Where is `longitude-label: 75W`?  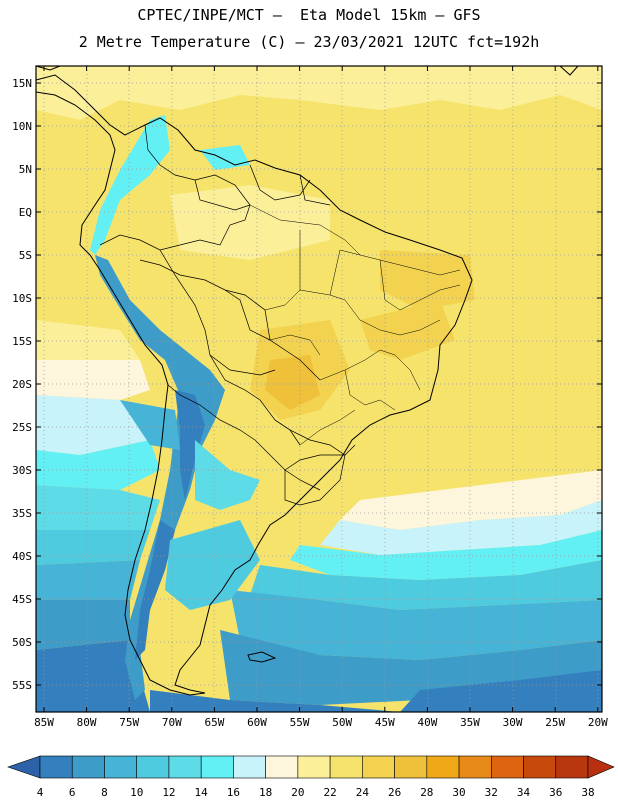 longitude-label: 75W is located at coordinates (129, 722).